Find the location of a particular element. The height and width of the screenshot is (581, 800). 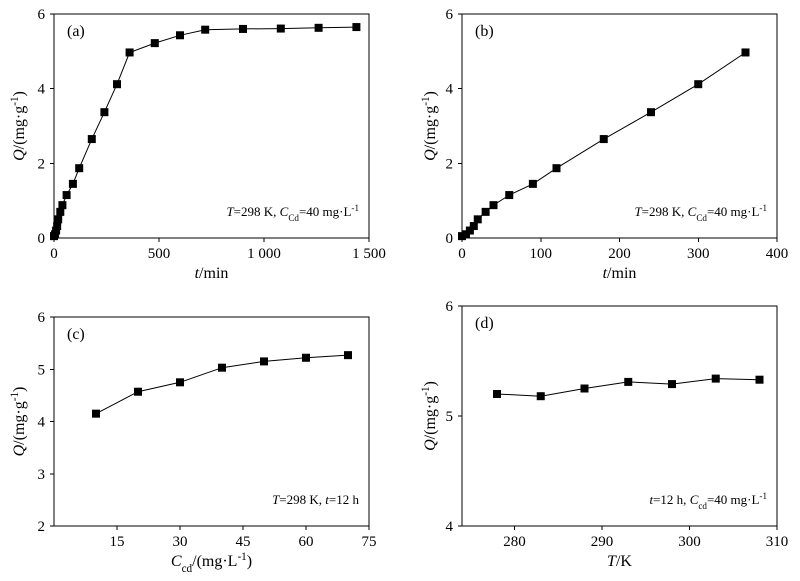

panel-label: (a) is located at coordinates (76, 31).